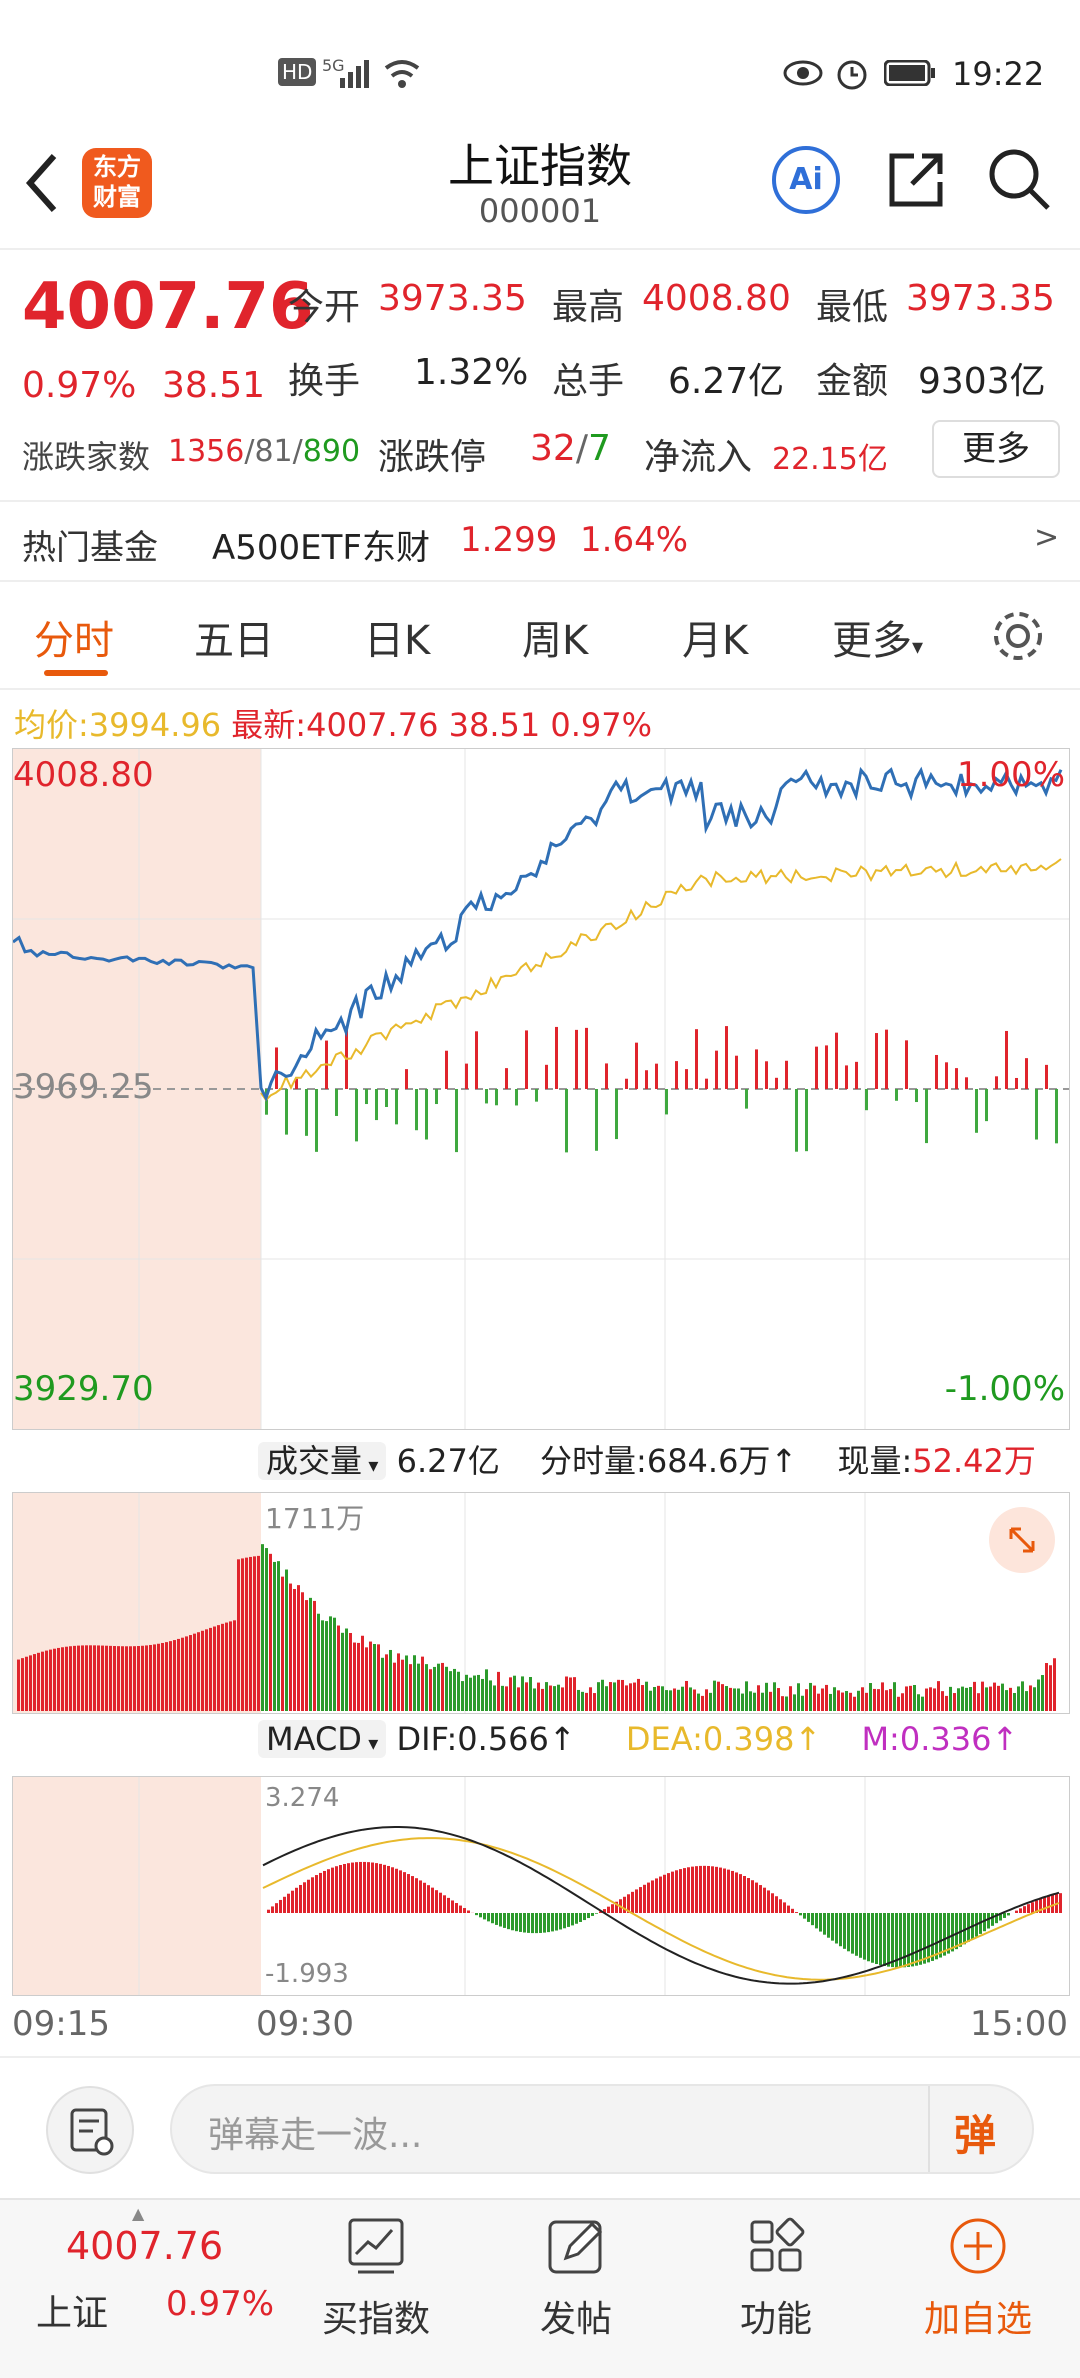 Image resolution: width=1080 pixels, height=2378 pixels. I want to click on volume-value: 6.27亿, so click(726, 378).